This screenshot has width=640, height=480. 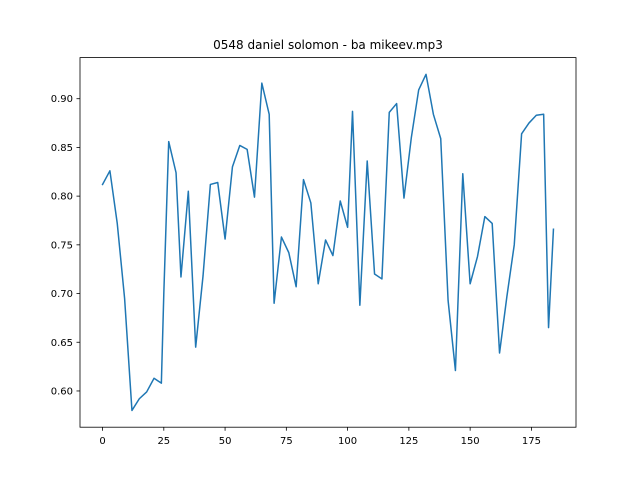 I want to click on x-tick-label: 0, so click(x=102, y=441).